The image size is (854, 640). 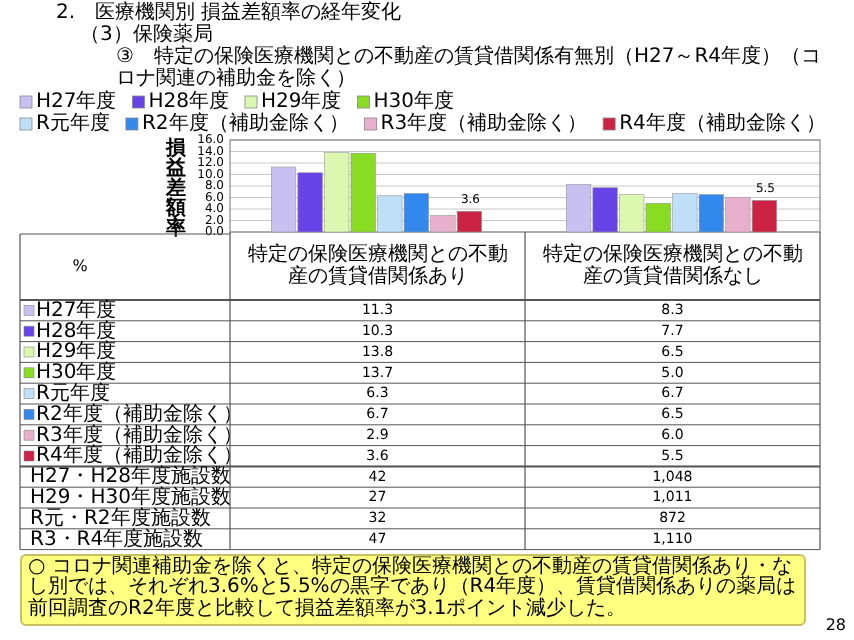 What do you see at coordinates (139, 414) in the screenshot?
I see `text: R2年度（補助金除く）` at bounding box center [139, 414].